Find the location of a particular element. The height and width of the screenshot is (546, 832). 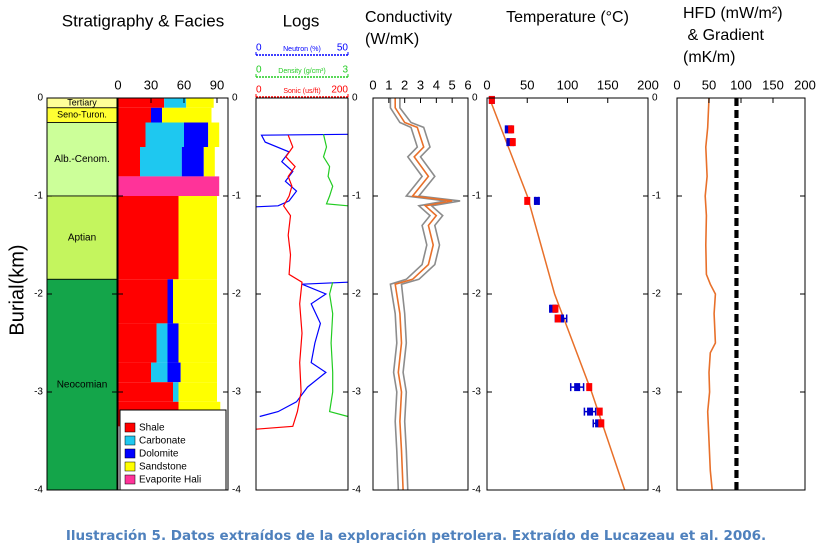

log-name: Neutron (%) is located at coordinates (302, 49).